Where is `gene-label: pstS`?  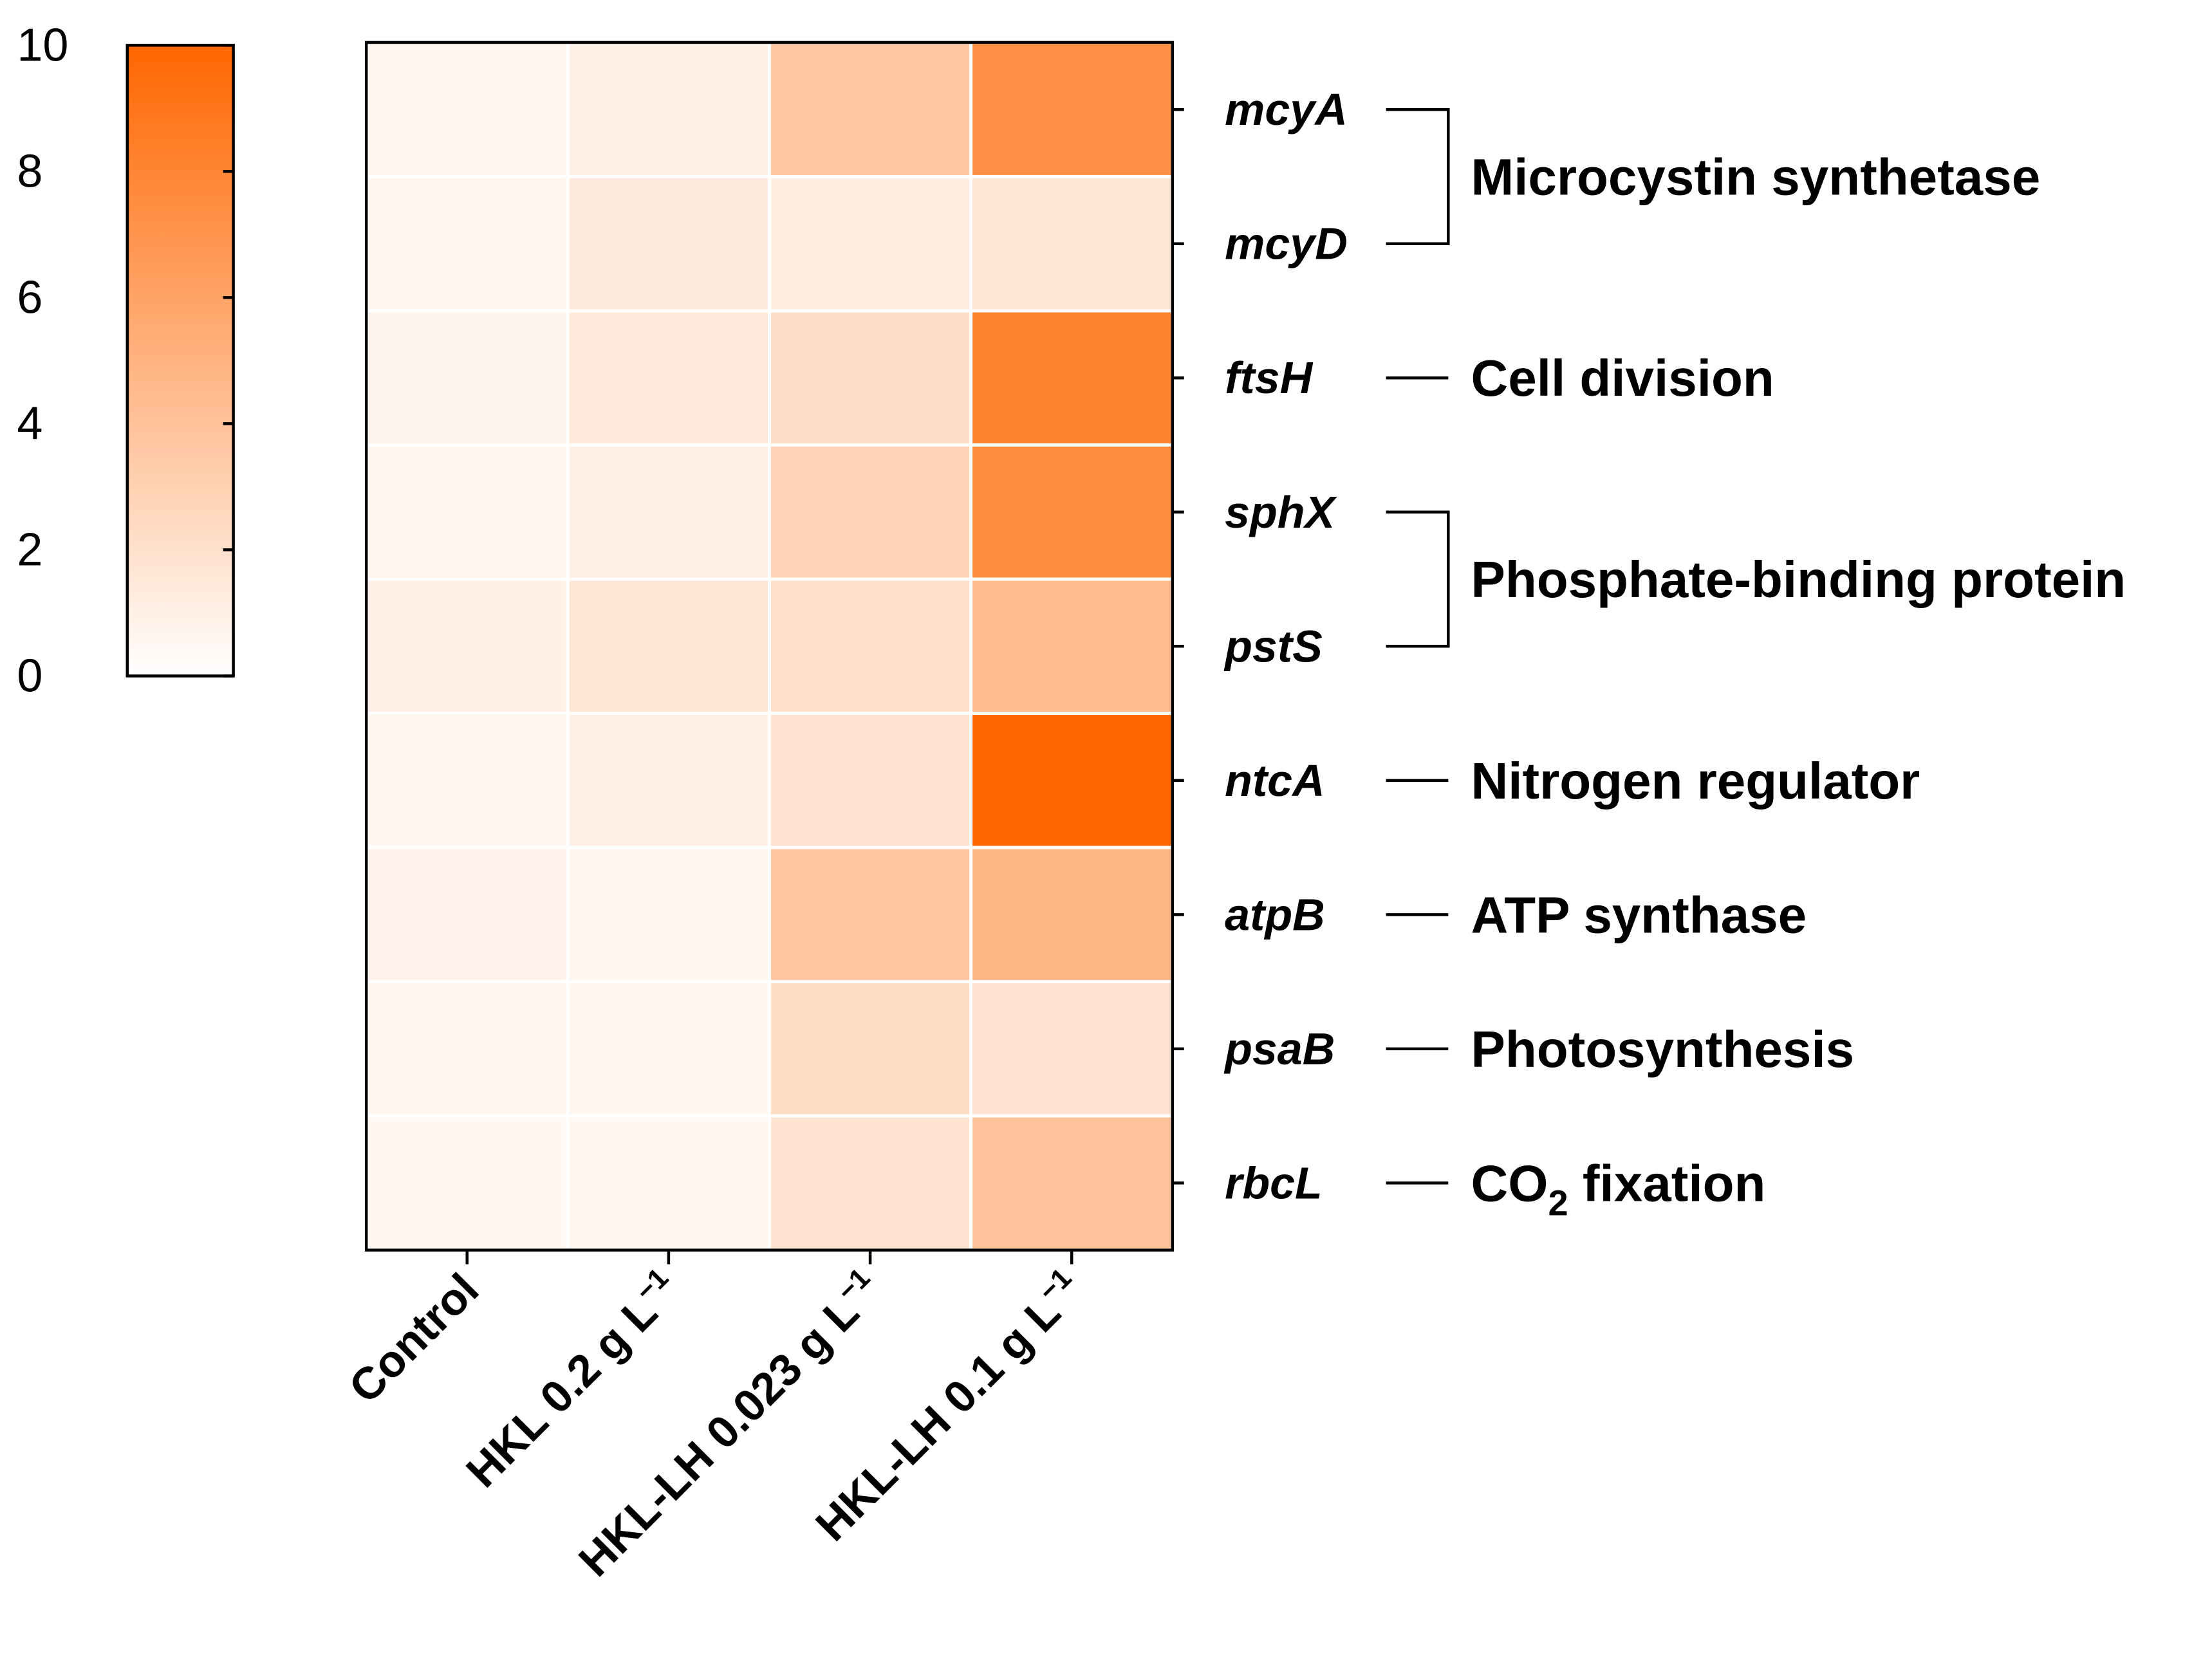
gene-label: pstS is located at coordinates (1273, 646).